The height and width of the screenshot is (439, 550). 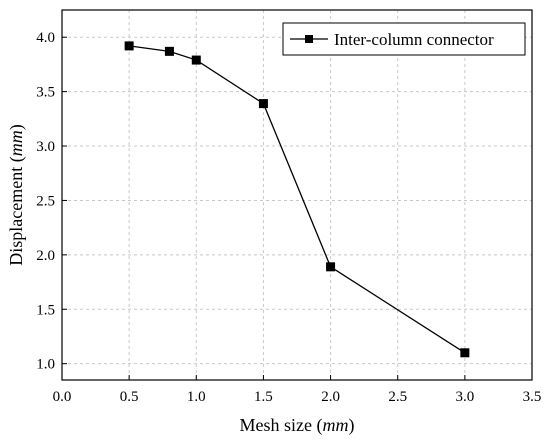 I want to click on x-tick-label: 0.0, so click(x=62, y=397).